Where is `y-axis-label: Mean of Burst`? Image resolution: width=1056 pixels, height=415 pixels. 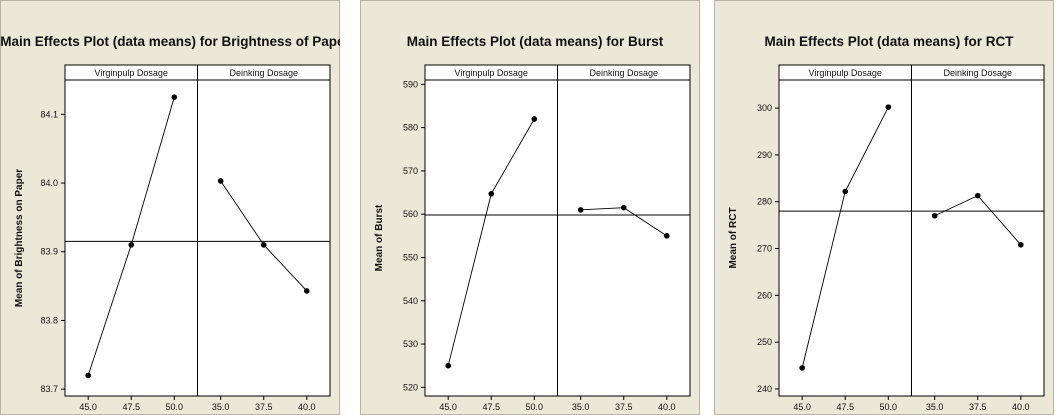 y-axis-label: Mean of Burst is located at coordinates (379, 237).